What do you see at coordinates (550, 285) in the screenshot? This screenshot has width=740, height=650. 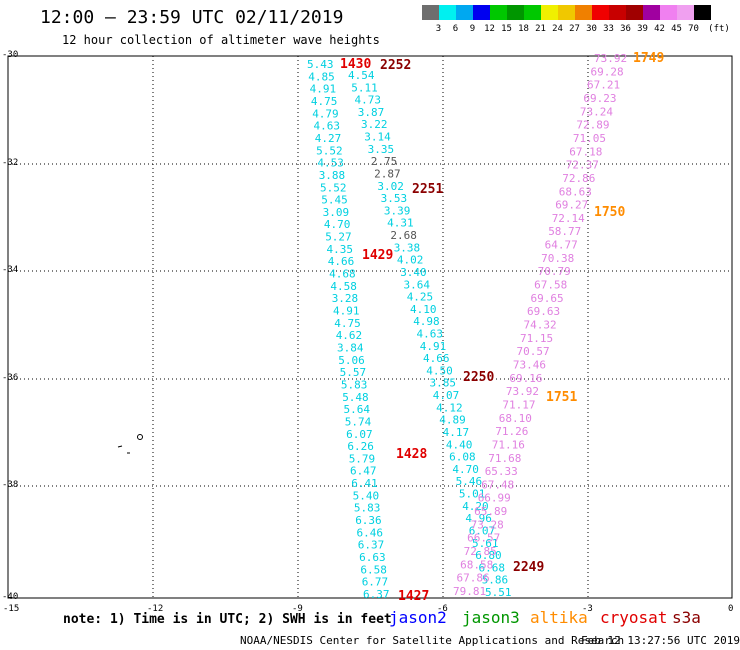 I see `wave-height-label: 67.58` at bounding box center [550, 285].